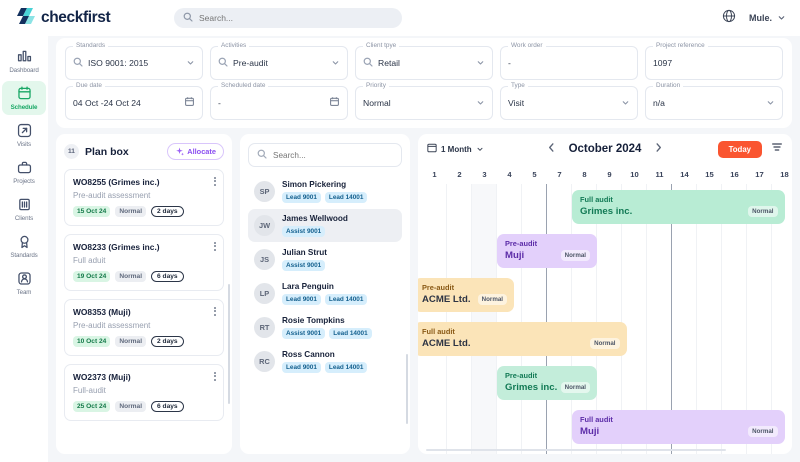 This screenshot has width=800, height=462. I want to click on calendar-event: Full audit Muji Normal, so click(678, 427).